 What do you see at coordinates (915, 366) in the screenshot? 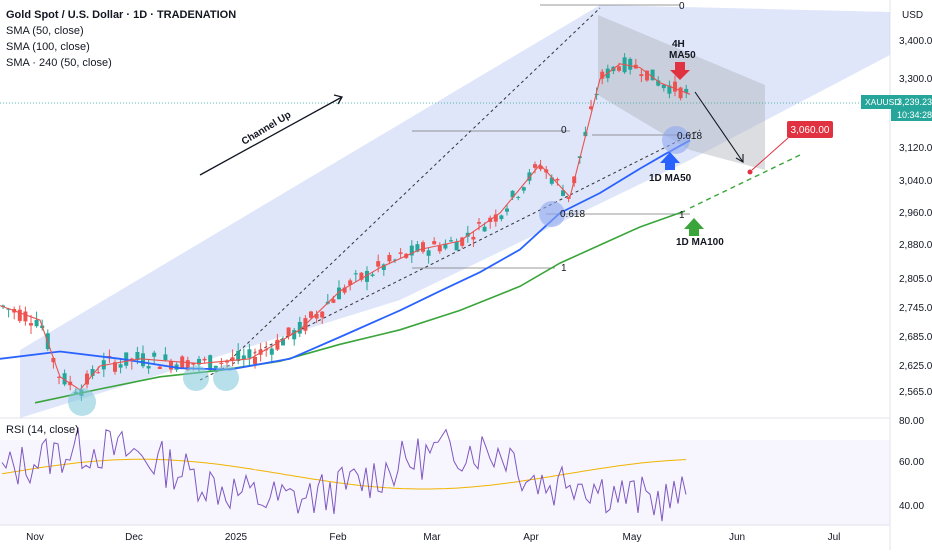
I see `price-tick-label: 2,625.00` at bounding box center [915, 366].